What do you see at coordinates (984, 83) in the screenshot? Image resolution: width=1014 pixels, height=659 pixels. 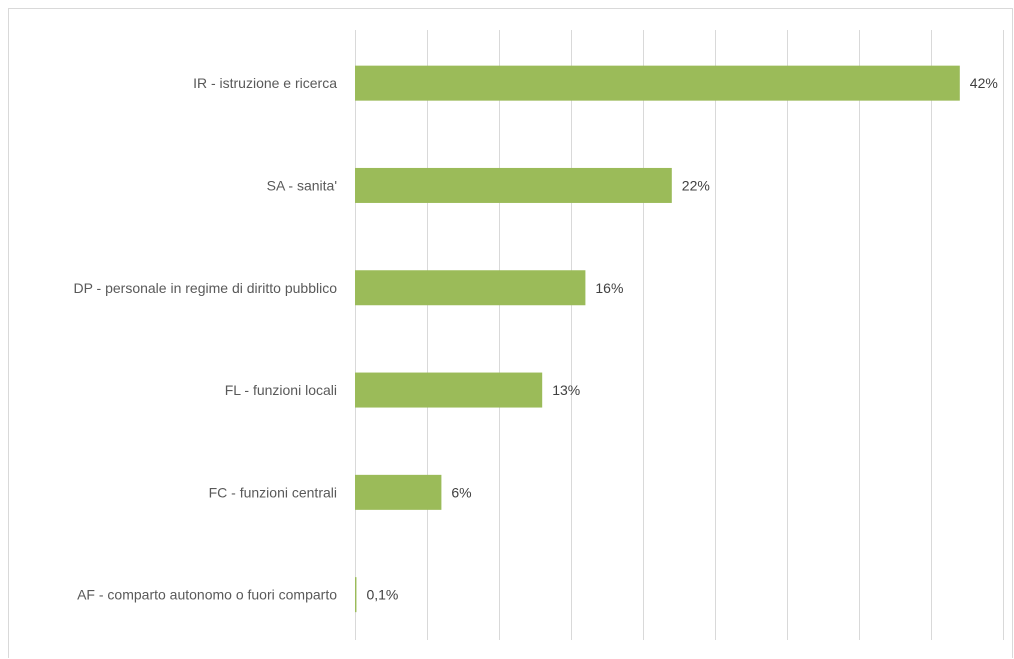 I see `data-label: 42%` at bounding box center [984, 83].